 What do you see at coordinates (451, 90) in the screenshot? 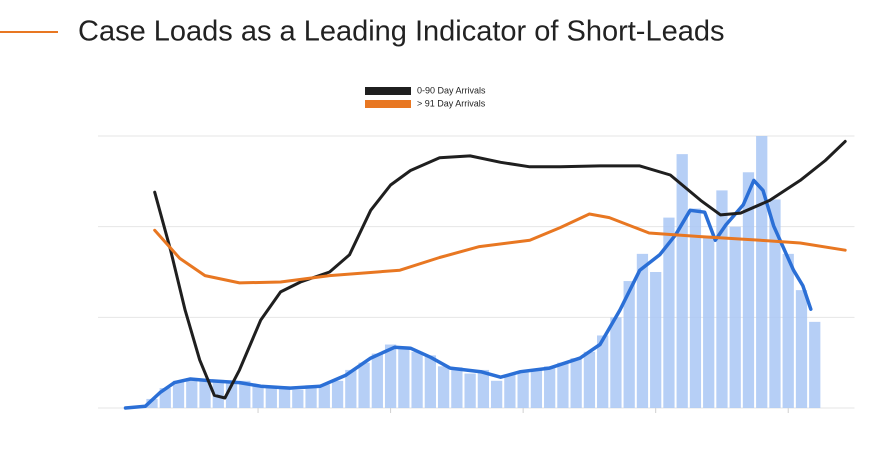
I see `legend-label: 0-90 Day Arrivals` at bounding box center [451, 90].